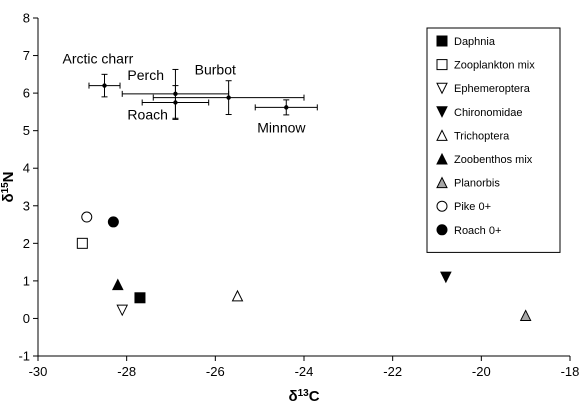 This screenshot has height=407, width=588. What do you see at coordinates (26, 318) in the screenshot?
I see `y-tick-label: 0` at bounding box center [26, 318].